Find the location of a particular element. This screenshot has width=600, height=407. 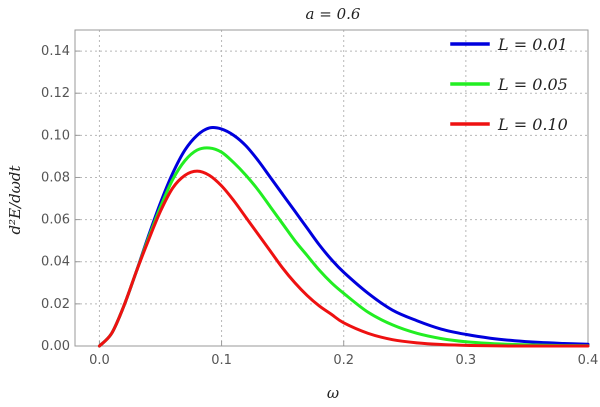

y-tick-label: 0.02 is located at coordinates (55, 304).